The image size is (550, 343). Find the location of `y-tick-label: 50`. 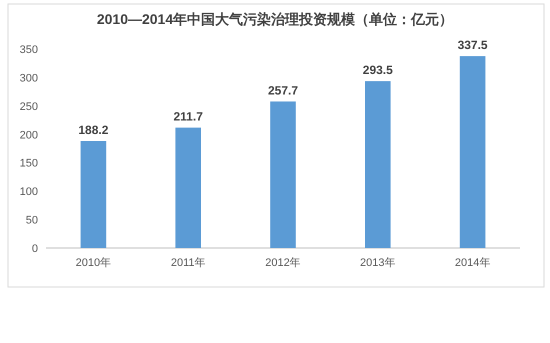

y-tick-label: 50 is located at coordinates (32, 220).